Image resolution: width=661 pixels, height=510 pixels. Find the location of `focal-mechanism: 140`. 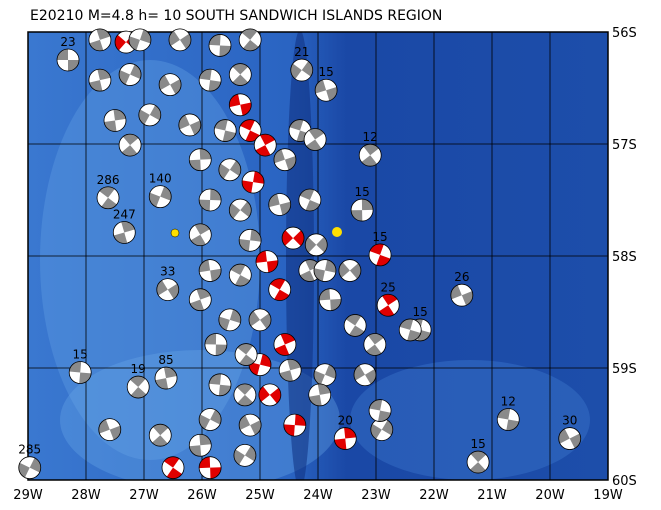

focal-mechanism: 140 is located at coordinates (160, 190).